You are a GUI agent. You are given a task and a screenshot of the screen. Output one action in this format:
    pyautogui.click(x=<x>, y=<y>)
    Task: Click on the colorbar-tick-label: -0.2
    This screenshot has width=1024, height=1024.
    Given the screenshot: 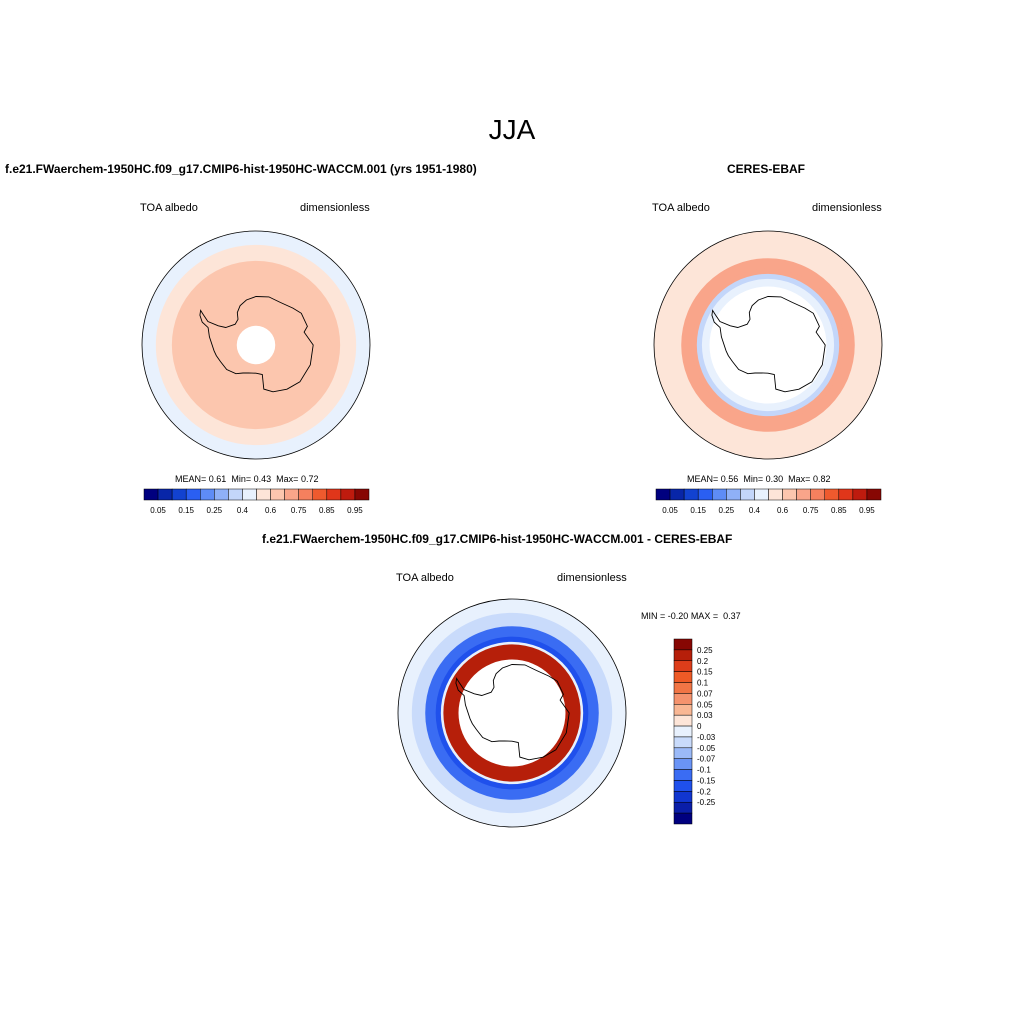 What is the action you would take?
    pyautogui.click(x=704, y=791)
    